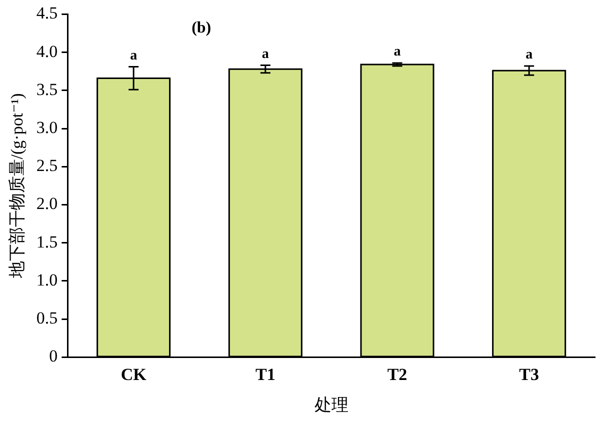 The width and height of the screenshot is (601, 422). I want to click on y-tick-label: 3.5, so click(47, 89).